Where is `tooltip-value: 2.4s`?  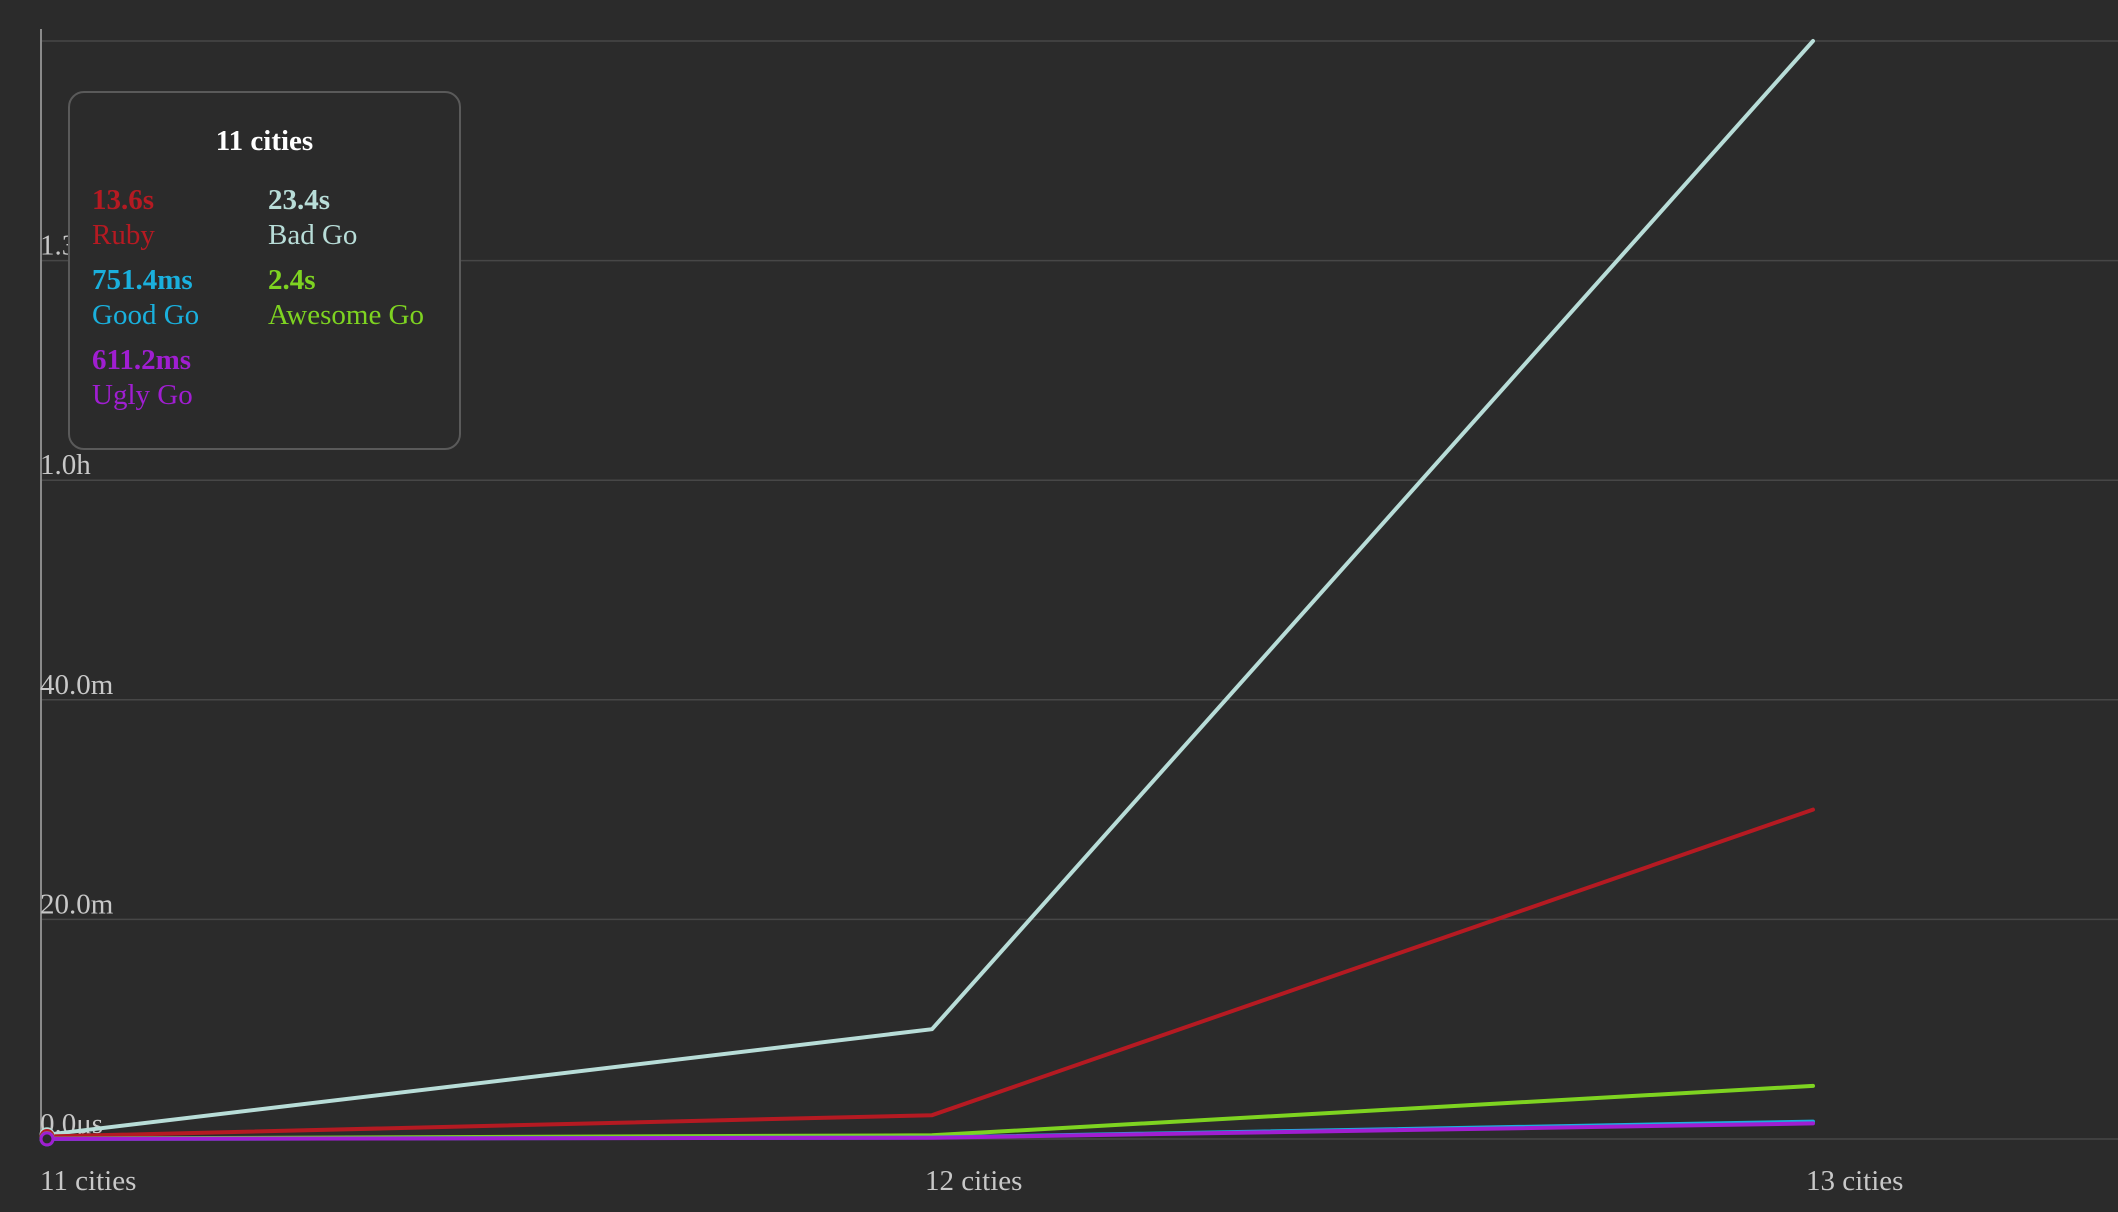 tooltip-value: 2.4s is located at coordinates (292, 280).